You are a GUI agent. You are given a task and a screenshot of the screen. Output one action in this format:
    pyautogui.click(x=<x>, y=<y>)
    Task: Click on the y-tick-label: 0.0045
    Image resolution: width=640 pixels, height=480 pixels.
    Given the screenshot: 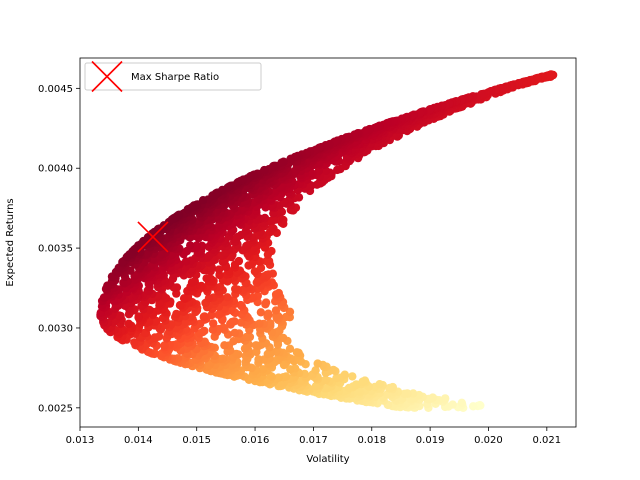 What is the action you would take?
    pyautogui.click(x=55, y=89)
    